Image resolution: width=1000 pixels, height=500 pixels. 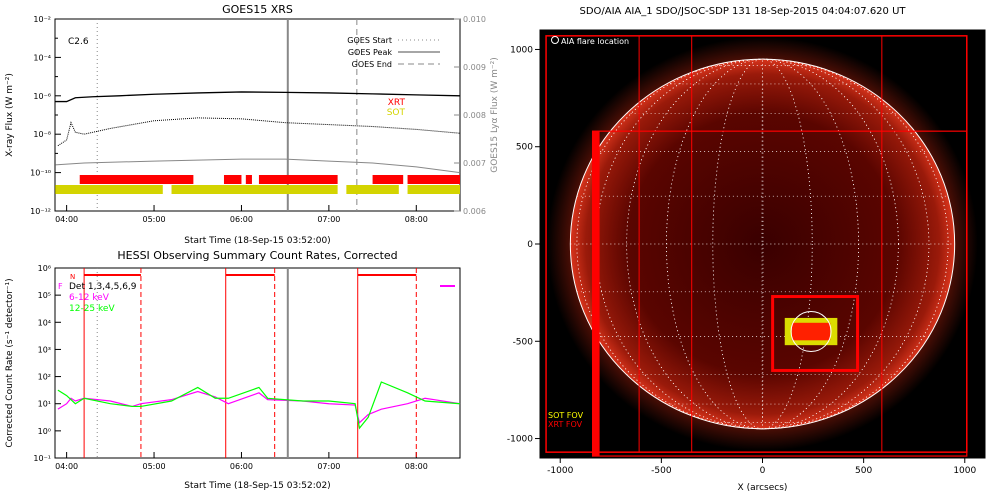 I want to click on aia-xrt-fov-local, so click(x=815, y=333).